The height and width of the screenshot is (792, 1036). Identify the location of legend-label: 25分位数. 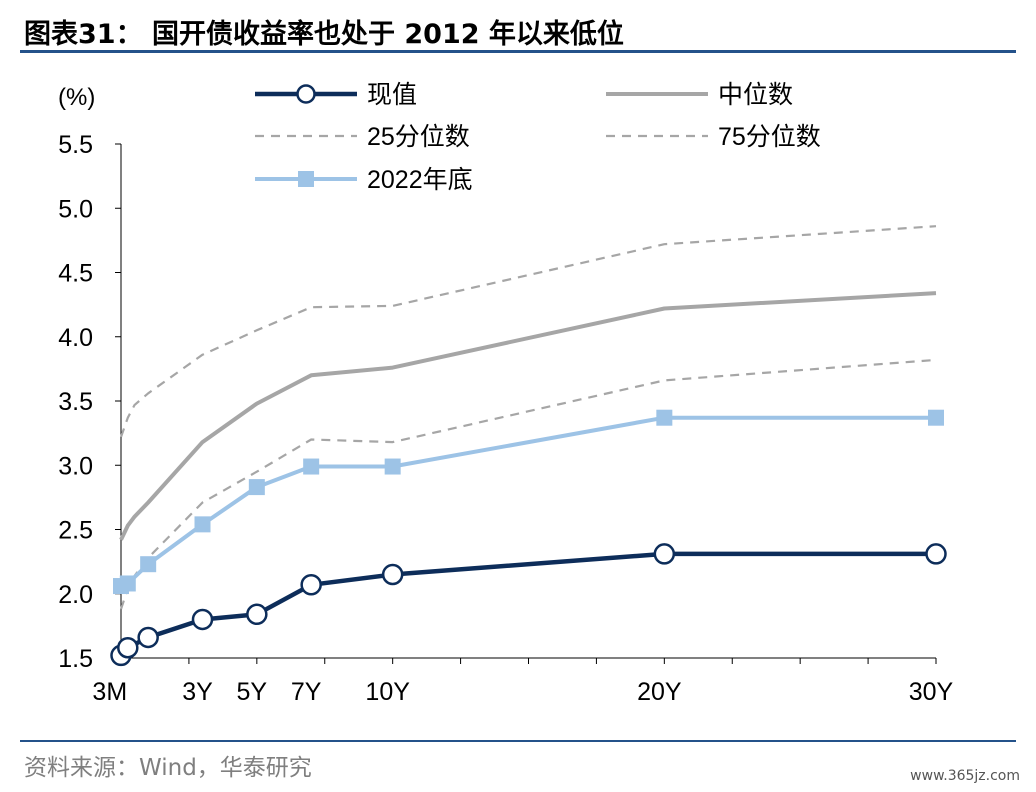
(418, 137).